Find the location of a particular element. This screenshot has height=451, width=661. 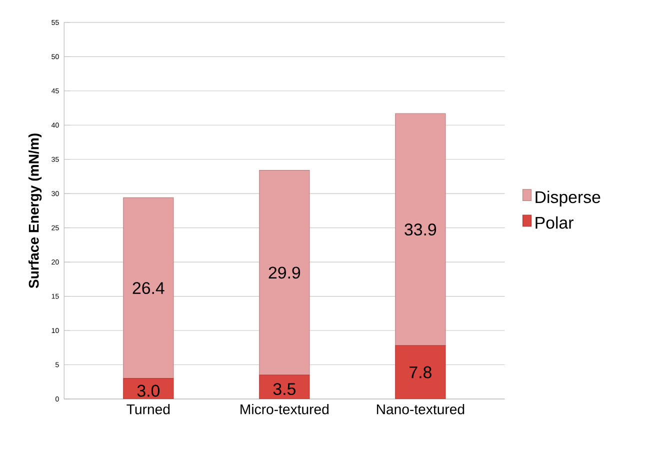

data-label: 3.5 is located at coordinates (284, 389).